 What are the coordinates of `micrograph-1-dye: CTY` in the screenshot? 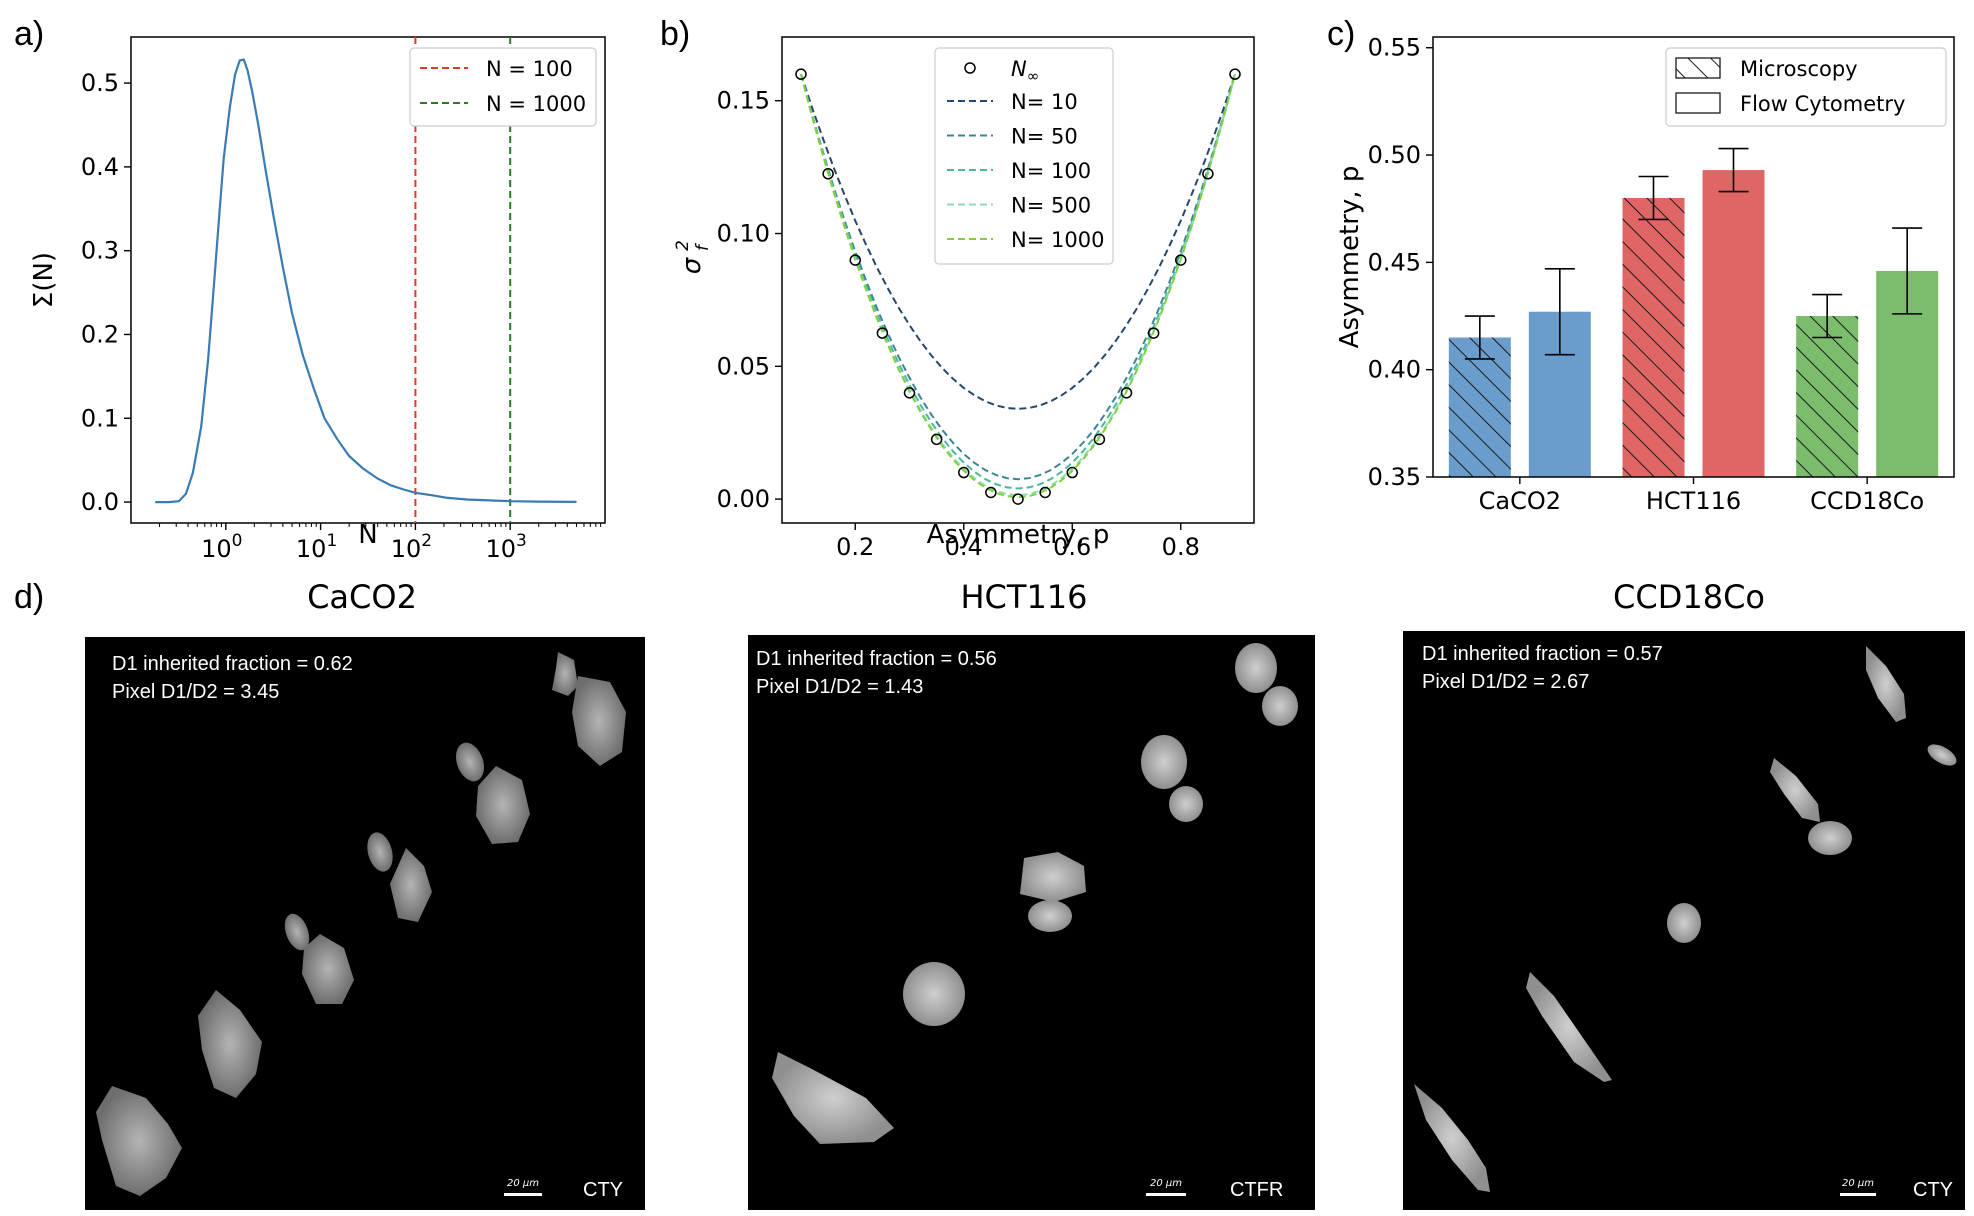 It's located at (603, 1190).